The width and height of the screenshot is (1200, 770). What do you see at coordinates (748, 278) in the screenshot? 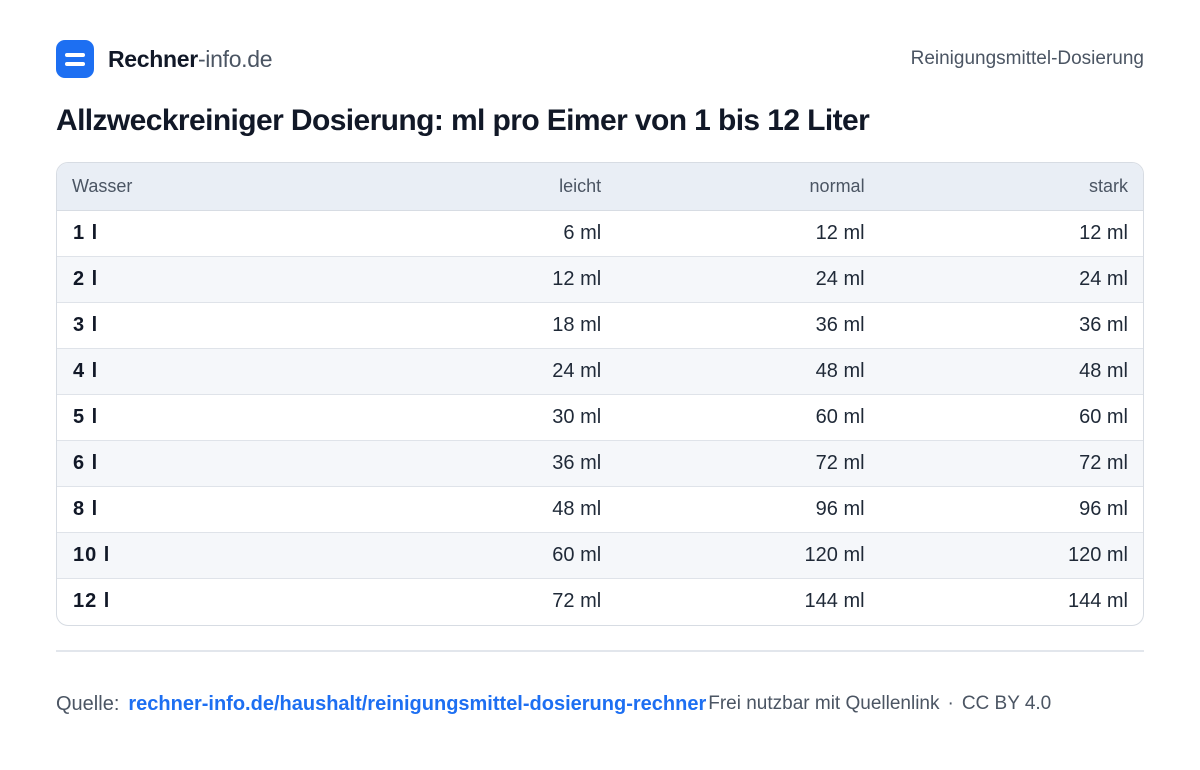
I see `normal-cell: 24 ml` at bounding box center [748, 278].